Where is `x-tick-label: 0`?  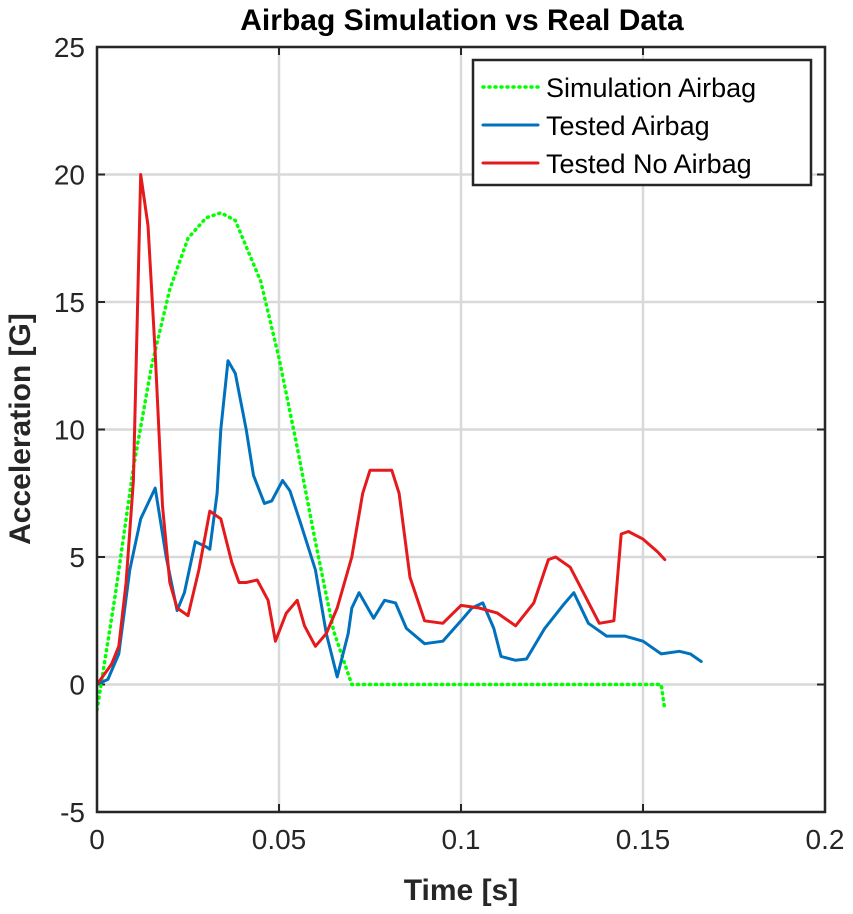
x-tick-label: 0 is located at coordinates (97, 839).